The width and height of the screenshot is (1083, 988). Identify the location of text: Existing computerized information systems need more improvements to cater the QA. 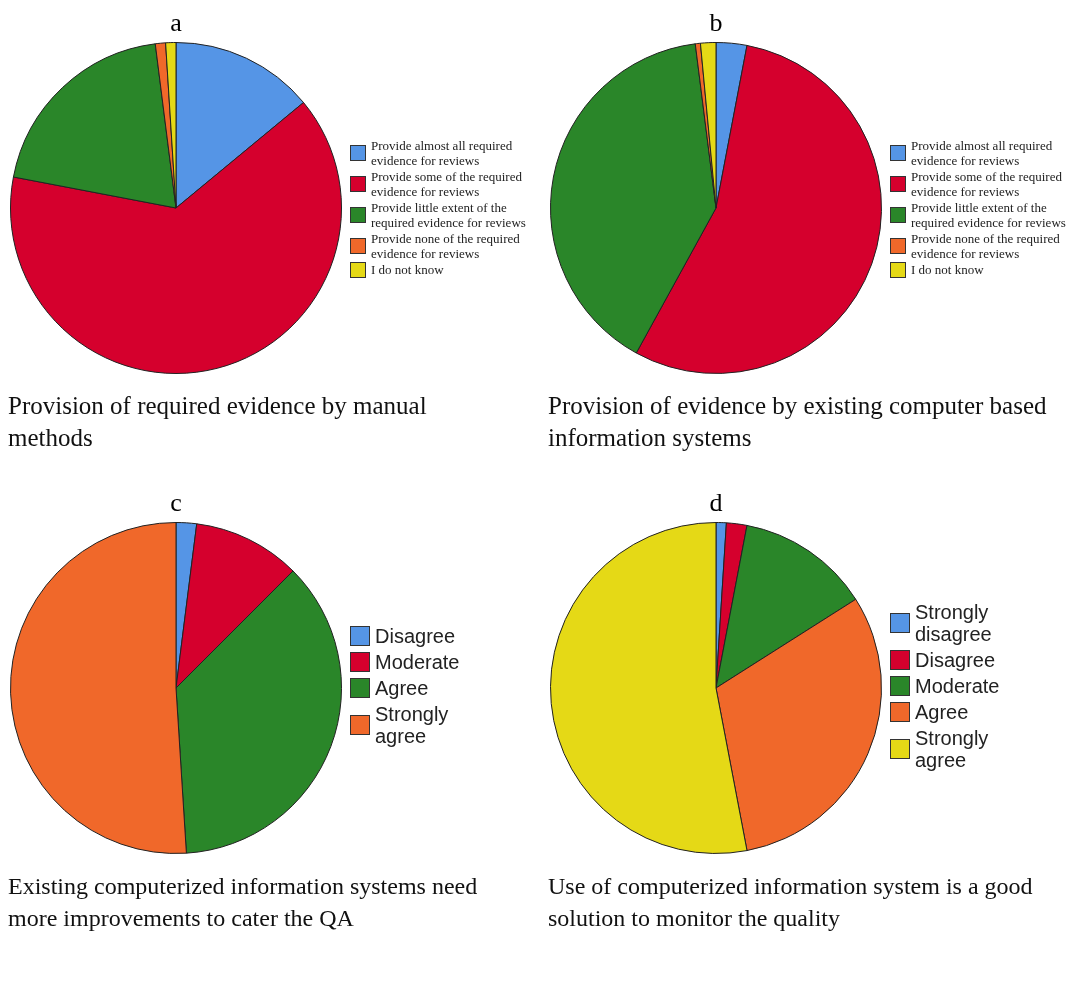
(243, 902).